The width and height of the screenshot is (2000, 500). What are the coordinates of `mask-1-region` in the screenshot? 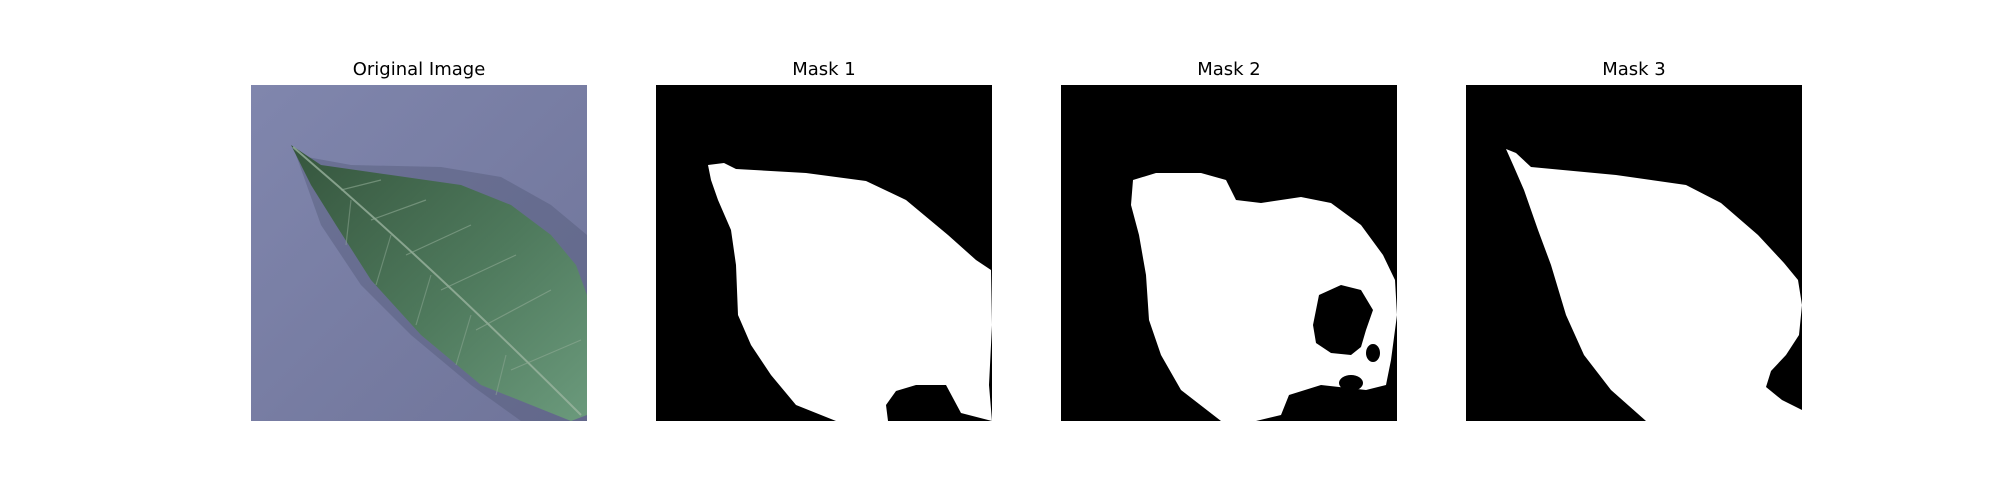 It's located at (850, 292).